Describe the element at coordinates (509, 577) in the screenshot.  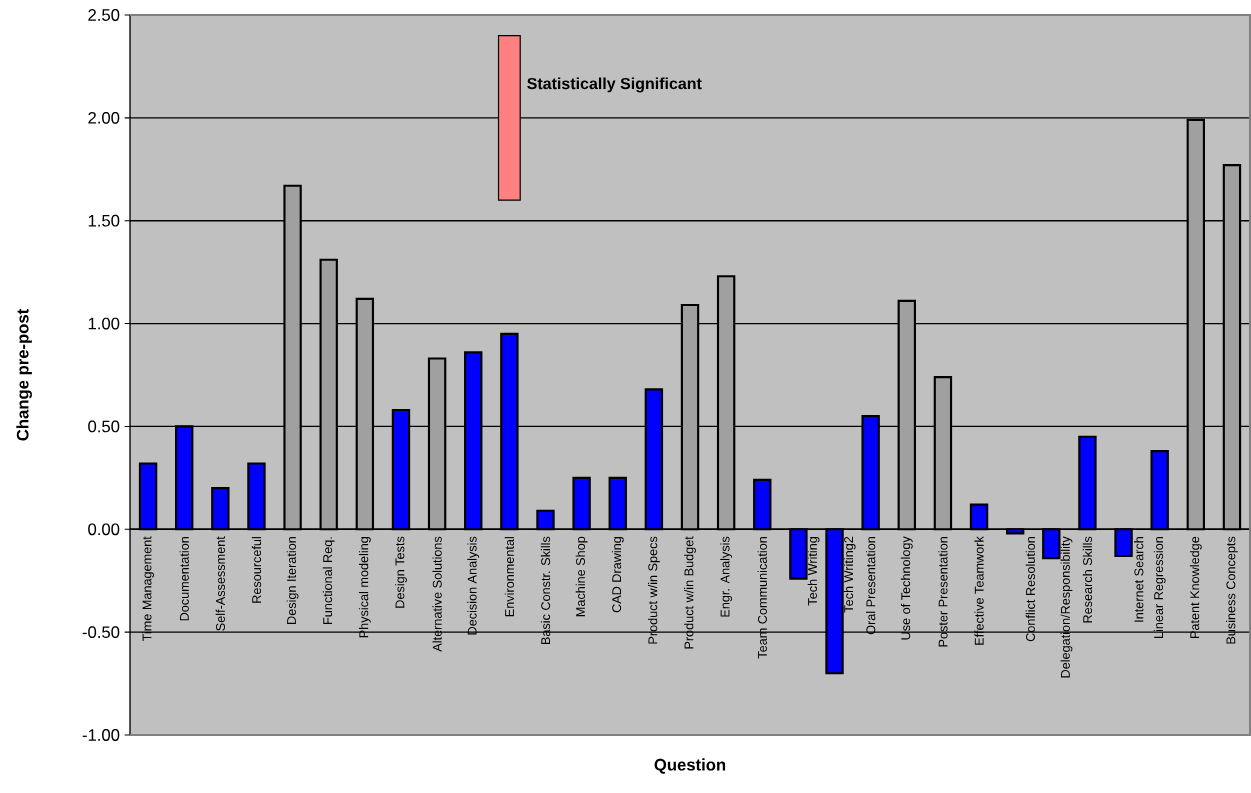
I see `x-tick-label: Environmental` at that location.